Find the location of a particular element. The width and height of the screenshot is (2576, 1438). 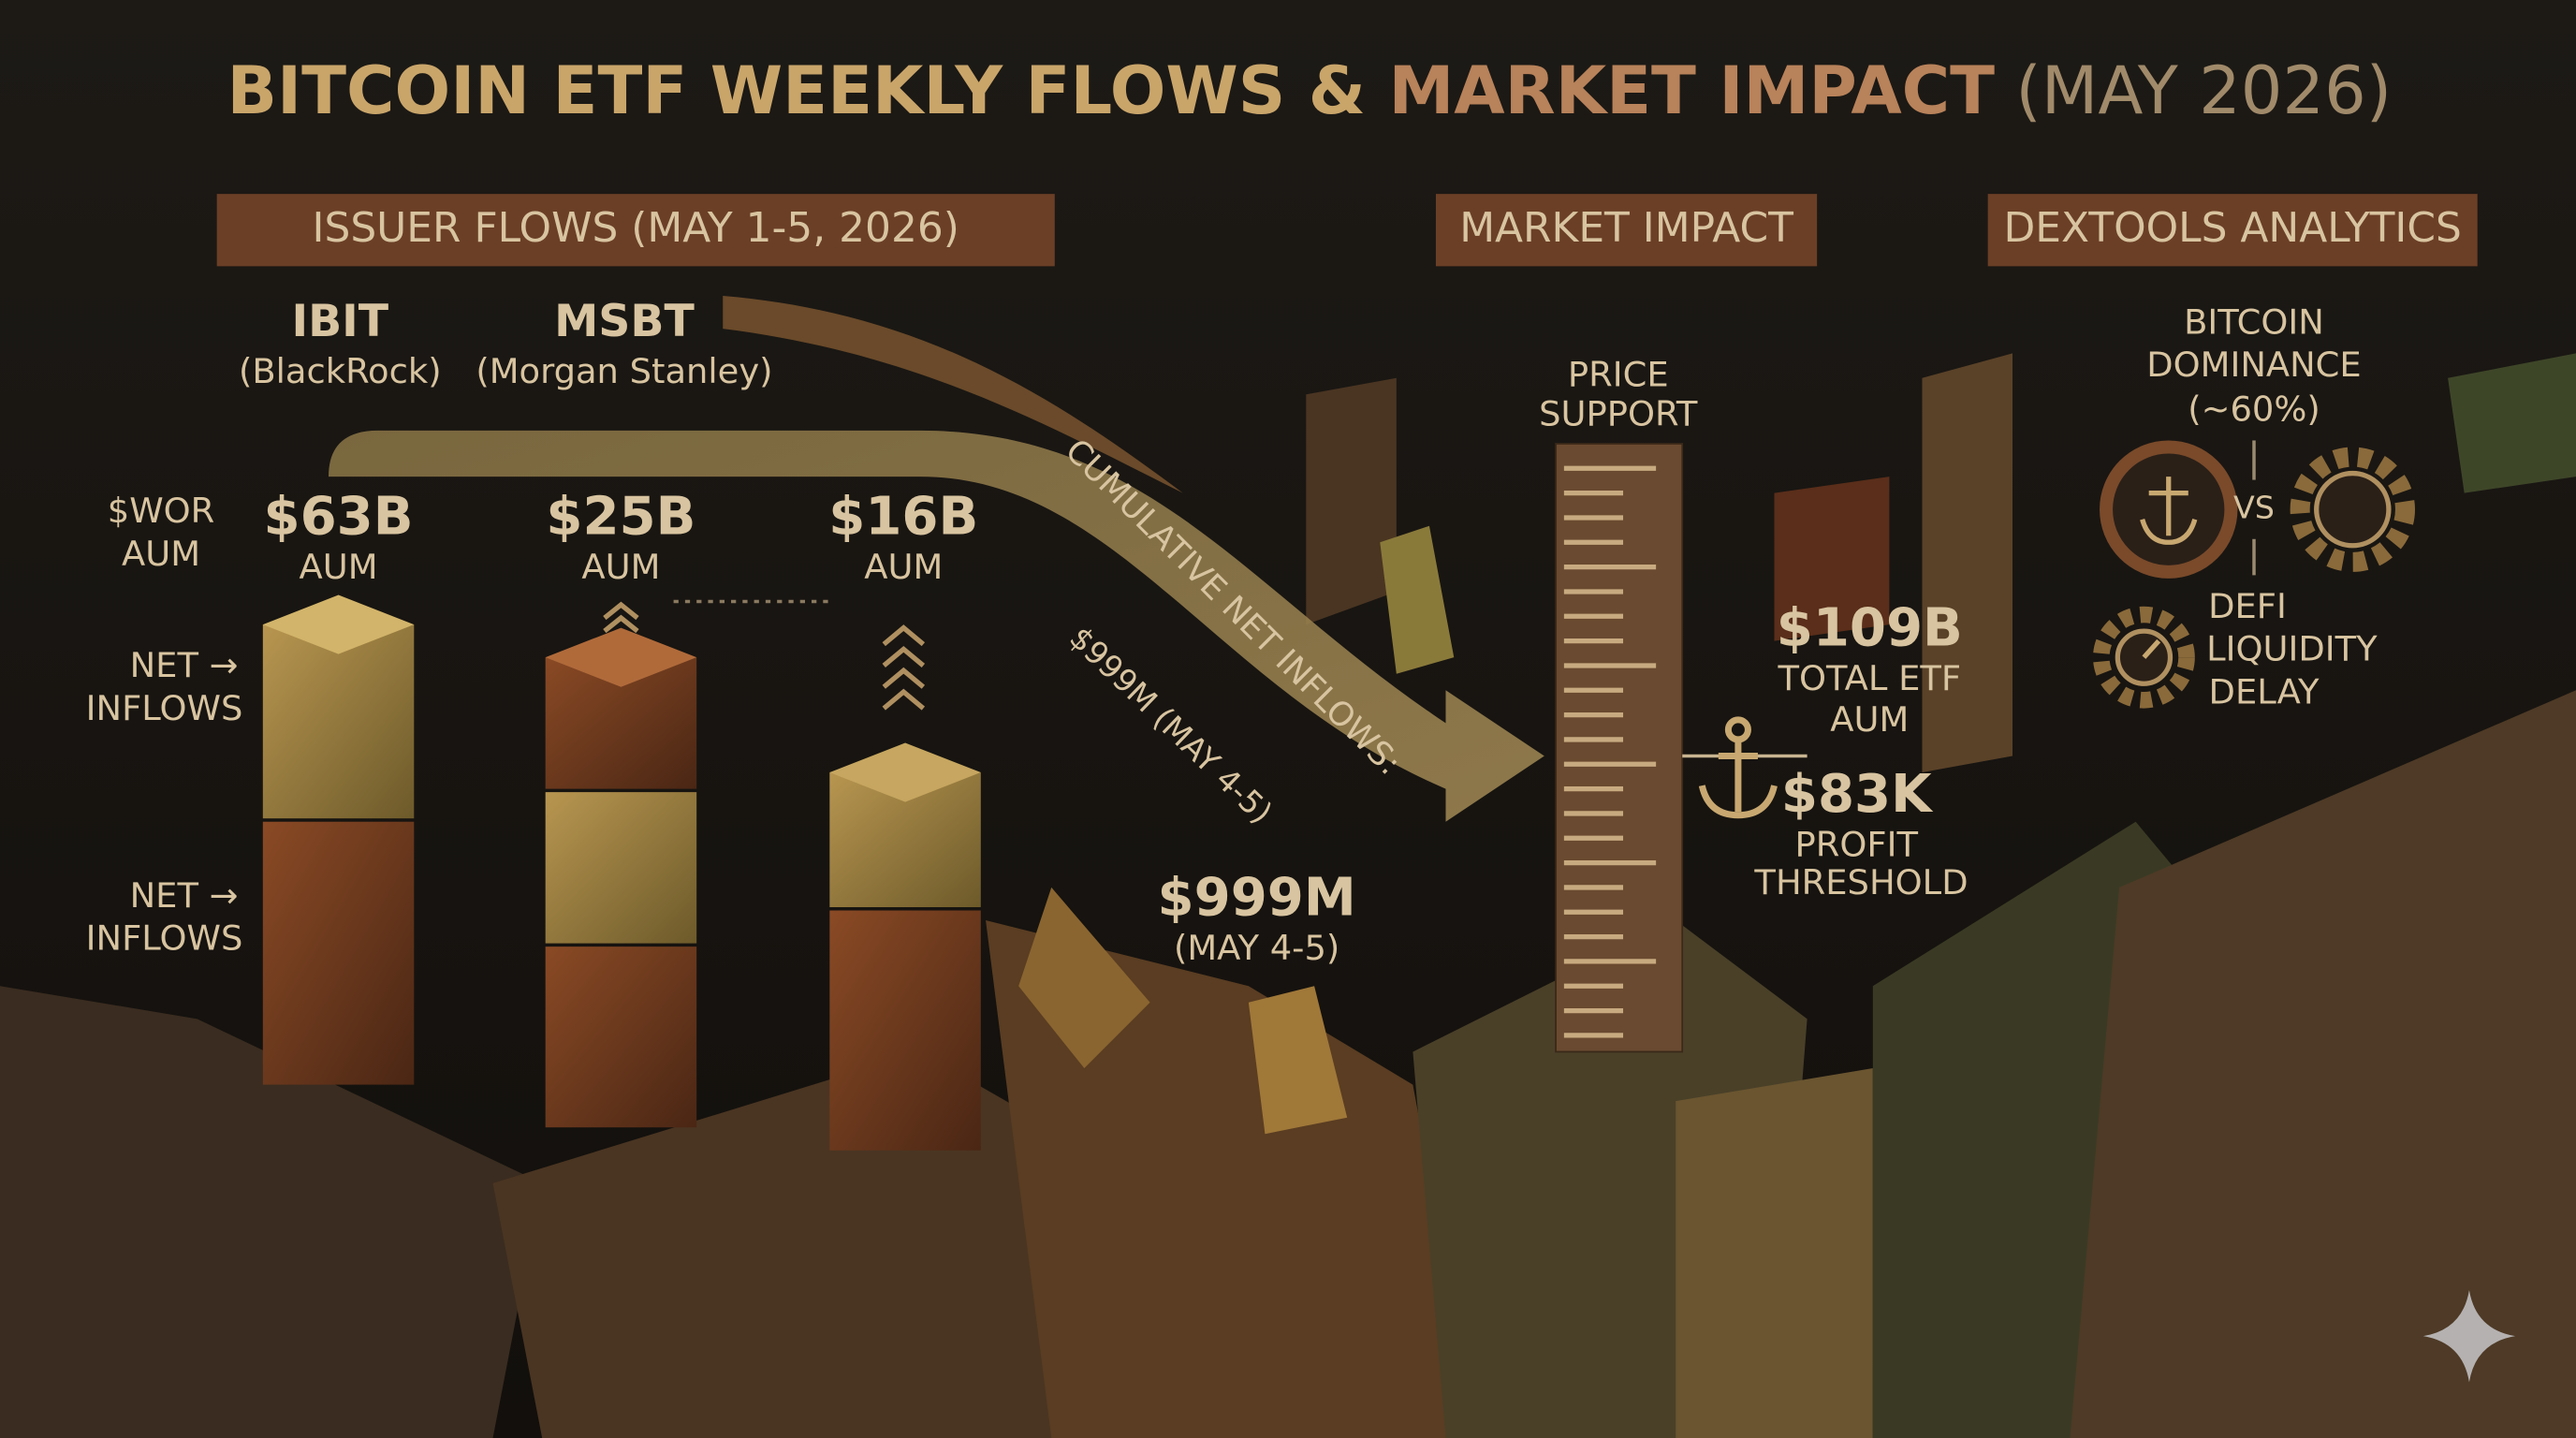

cumulative-value: $999M is located at coordinates (1257, 898).